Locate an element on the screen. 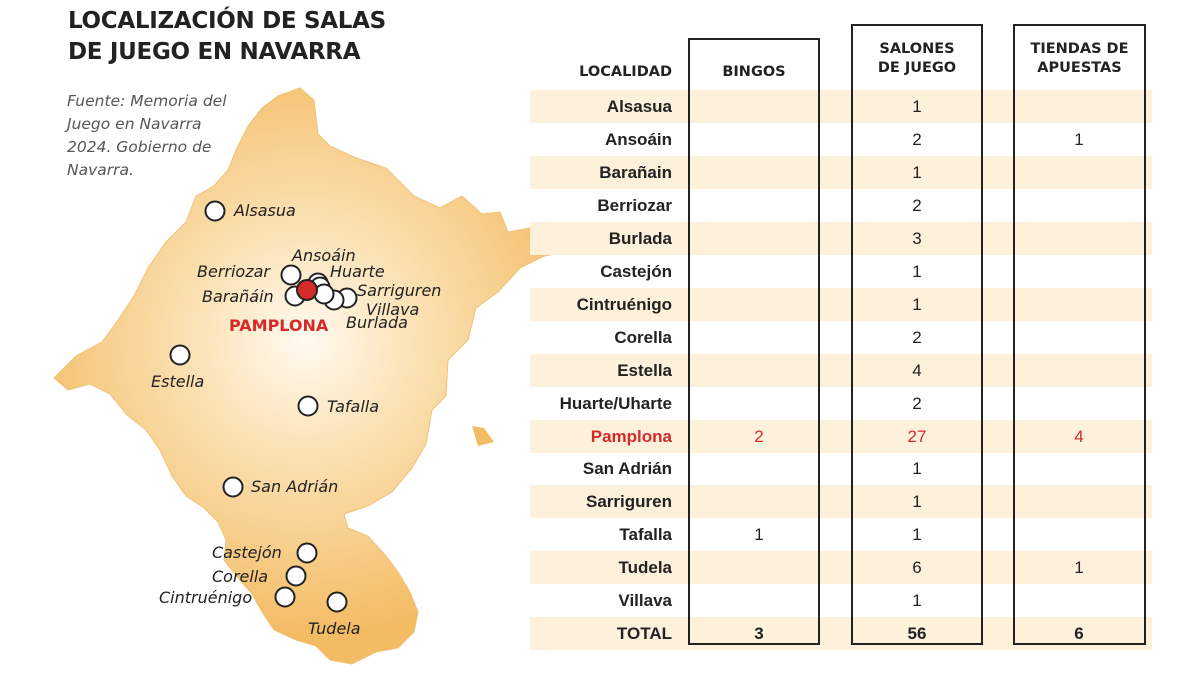  cell-localidad: Cintruénigo is located at coordinates (624, 304).